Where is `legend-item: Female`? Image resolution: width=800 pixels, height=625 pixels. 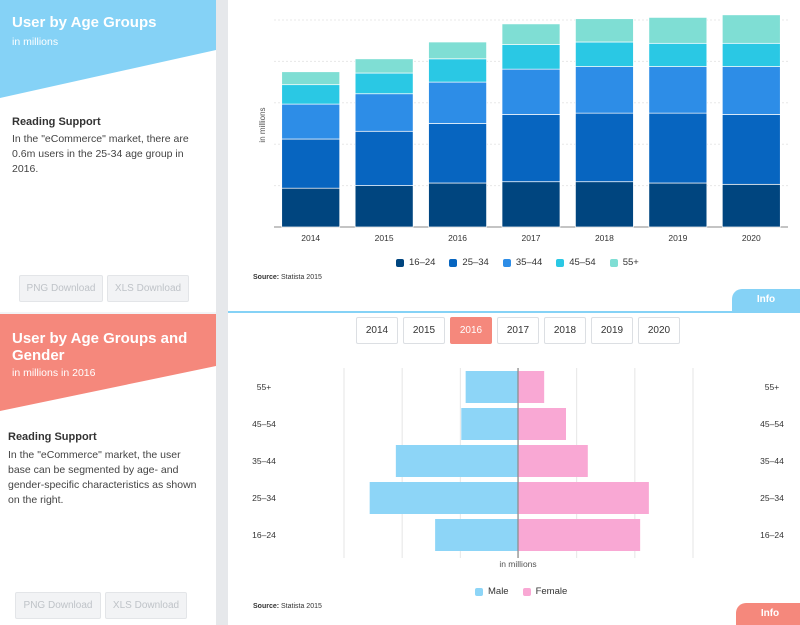
legend-item: Female is located at coordinates (545, 591).